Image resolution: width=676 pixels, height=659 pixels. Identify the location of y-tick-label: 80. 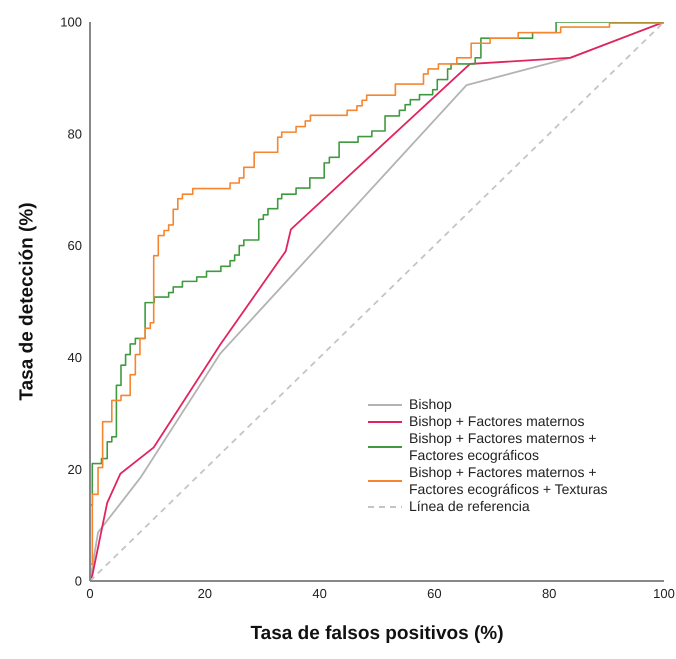
(75, 134).